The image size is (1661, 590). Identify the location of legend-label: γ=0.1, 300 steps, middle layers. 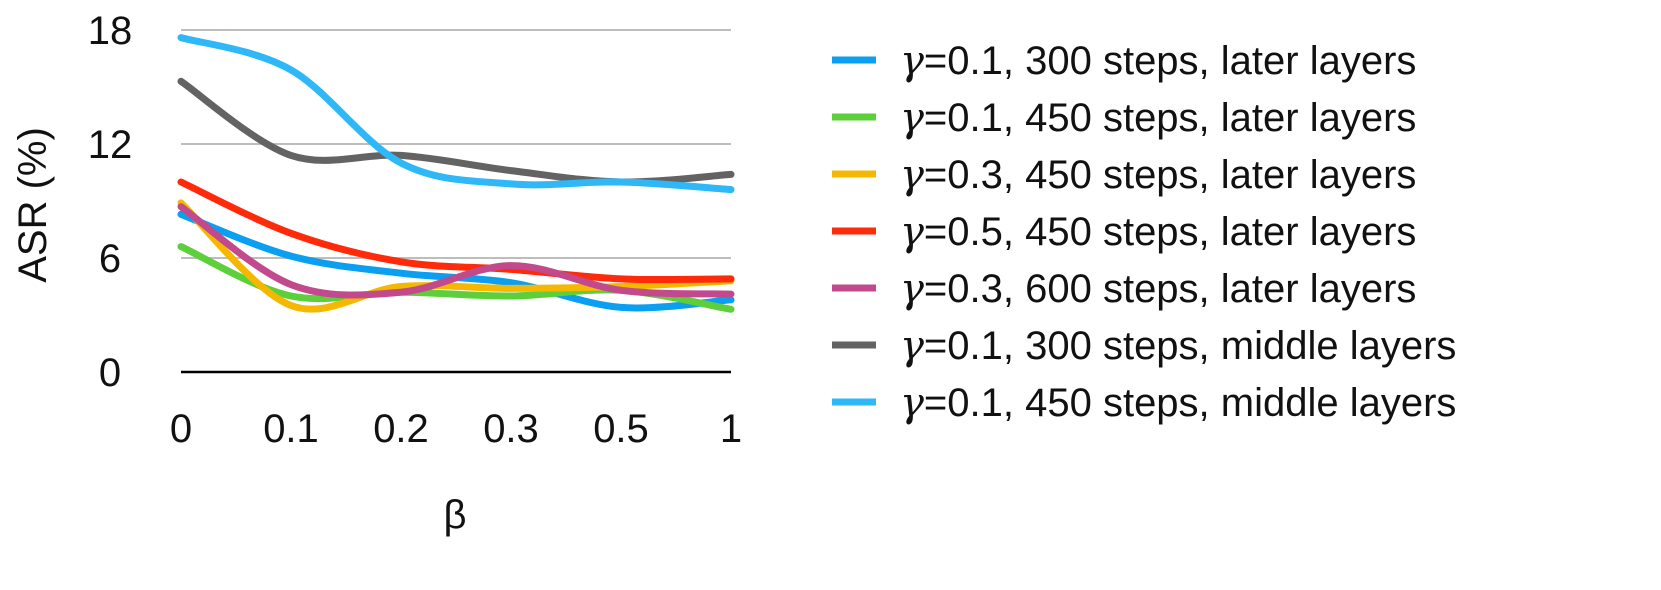
(1178, 346).